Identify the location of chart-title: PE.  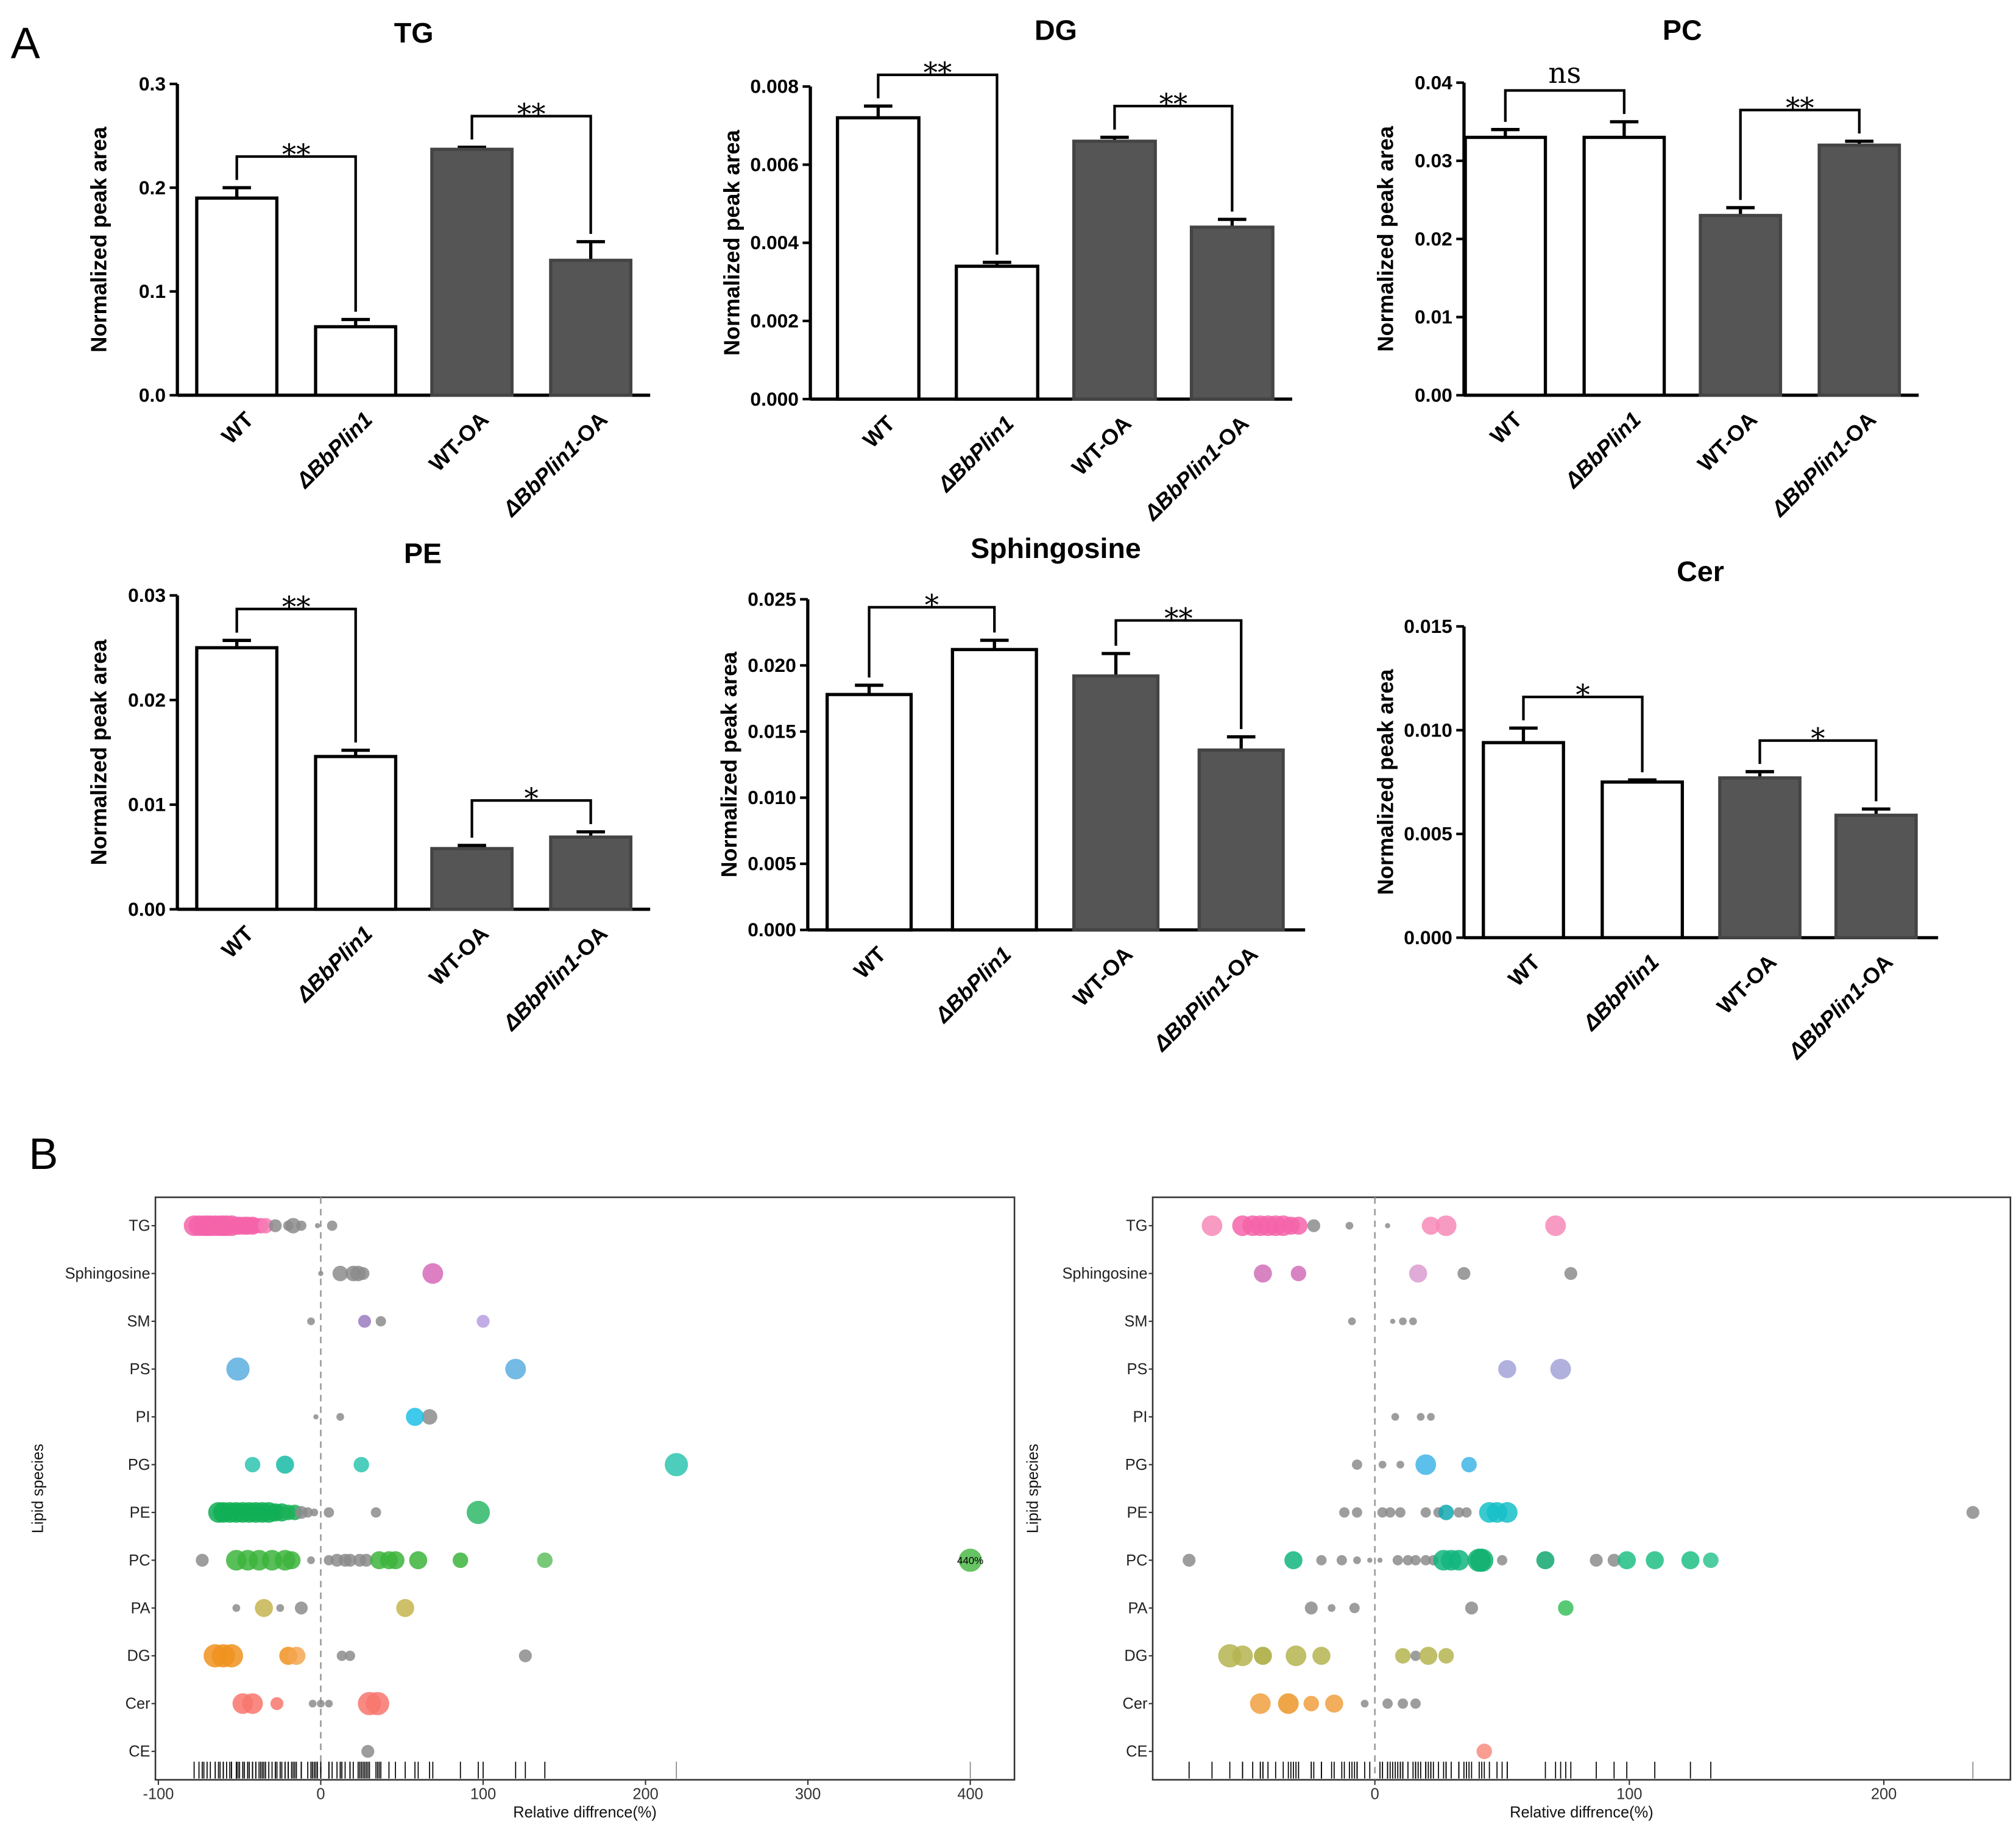
(423, 553).